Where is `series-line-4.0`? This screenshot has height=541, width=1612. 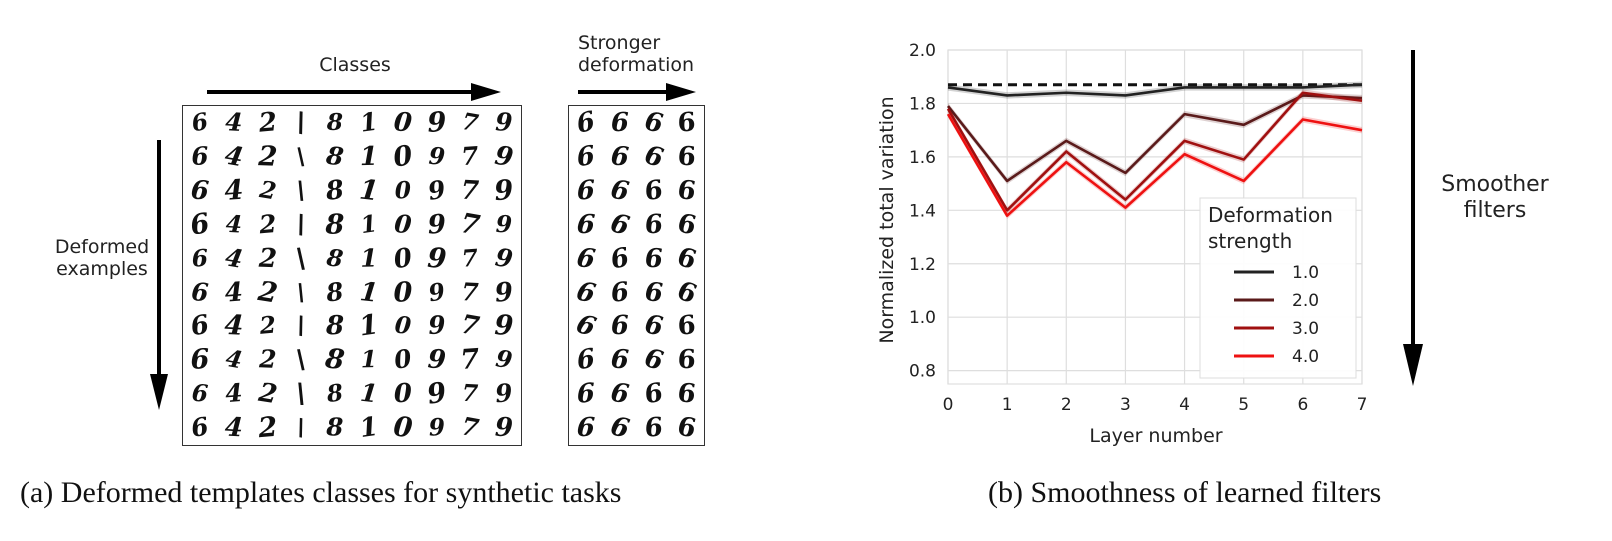
series-line-4.0 is located at coordinates (1154, 165).